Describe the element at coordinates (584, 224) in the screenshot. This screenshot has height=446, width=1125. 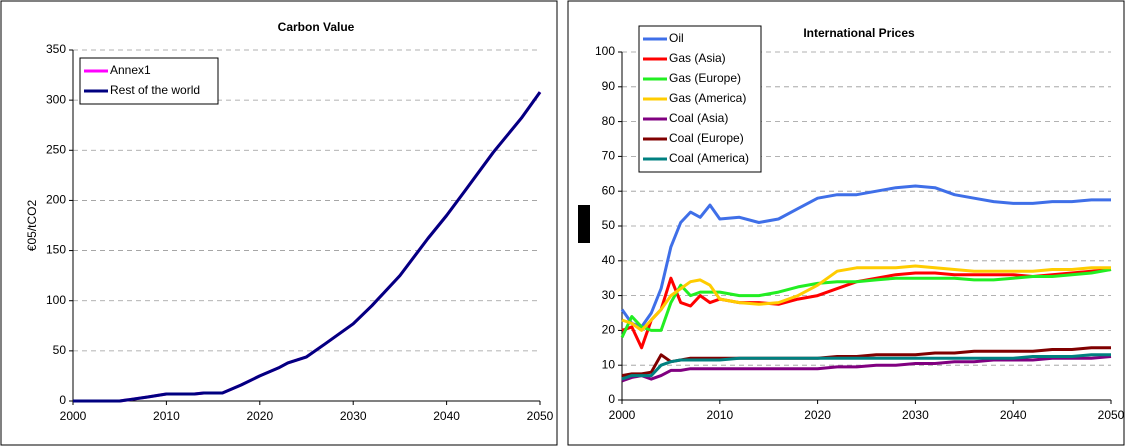
I see `y-axis-label-box` at that location.